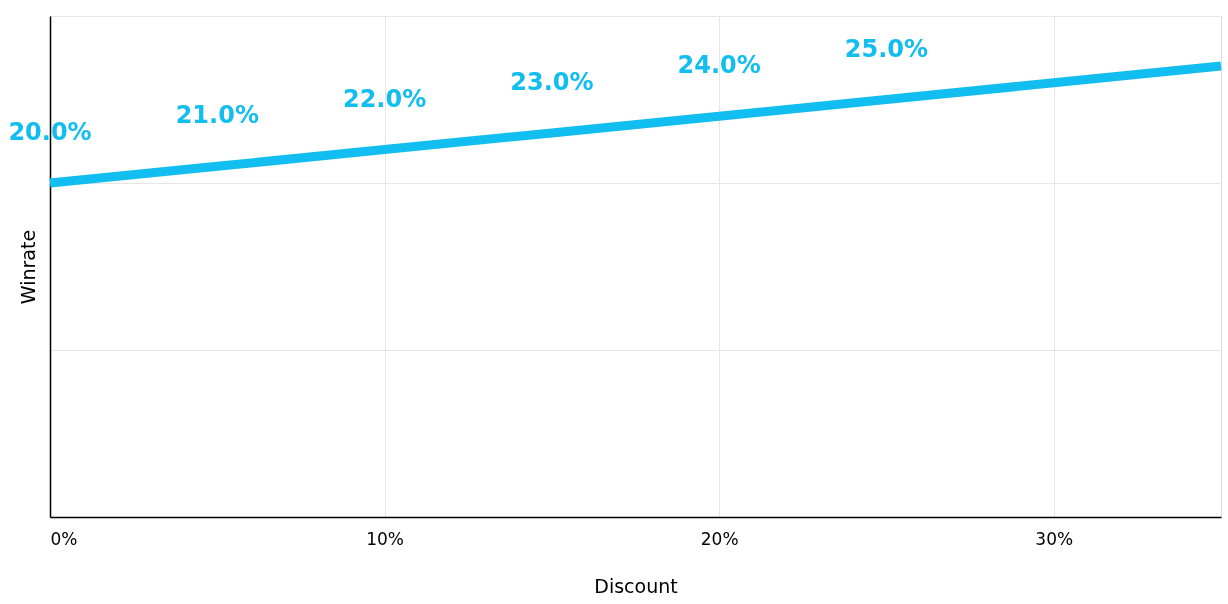  I want to click on x-tick-label: 20%, so click(719, 538).